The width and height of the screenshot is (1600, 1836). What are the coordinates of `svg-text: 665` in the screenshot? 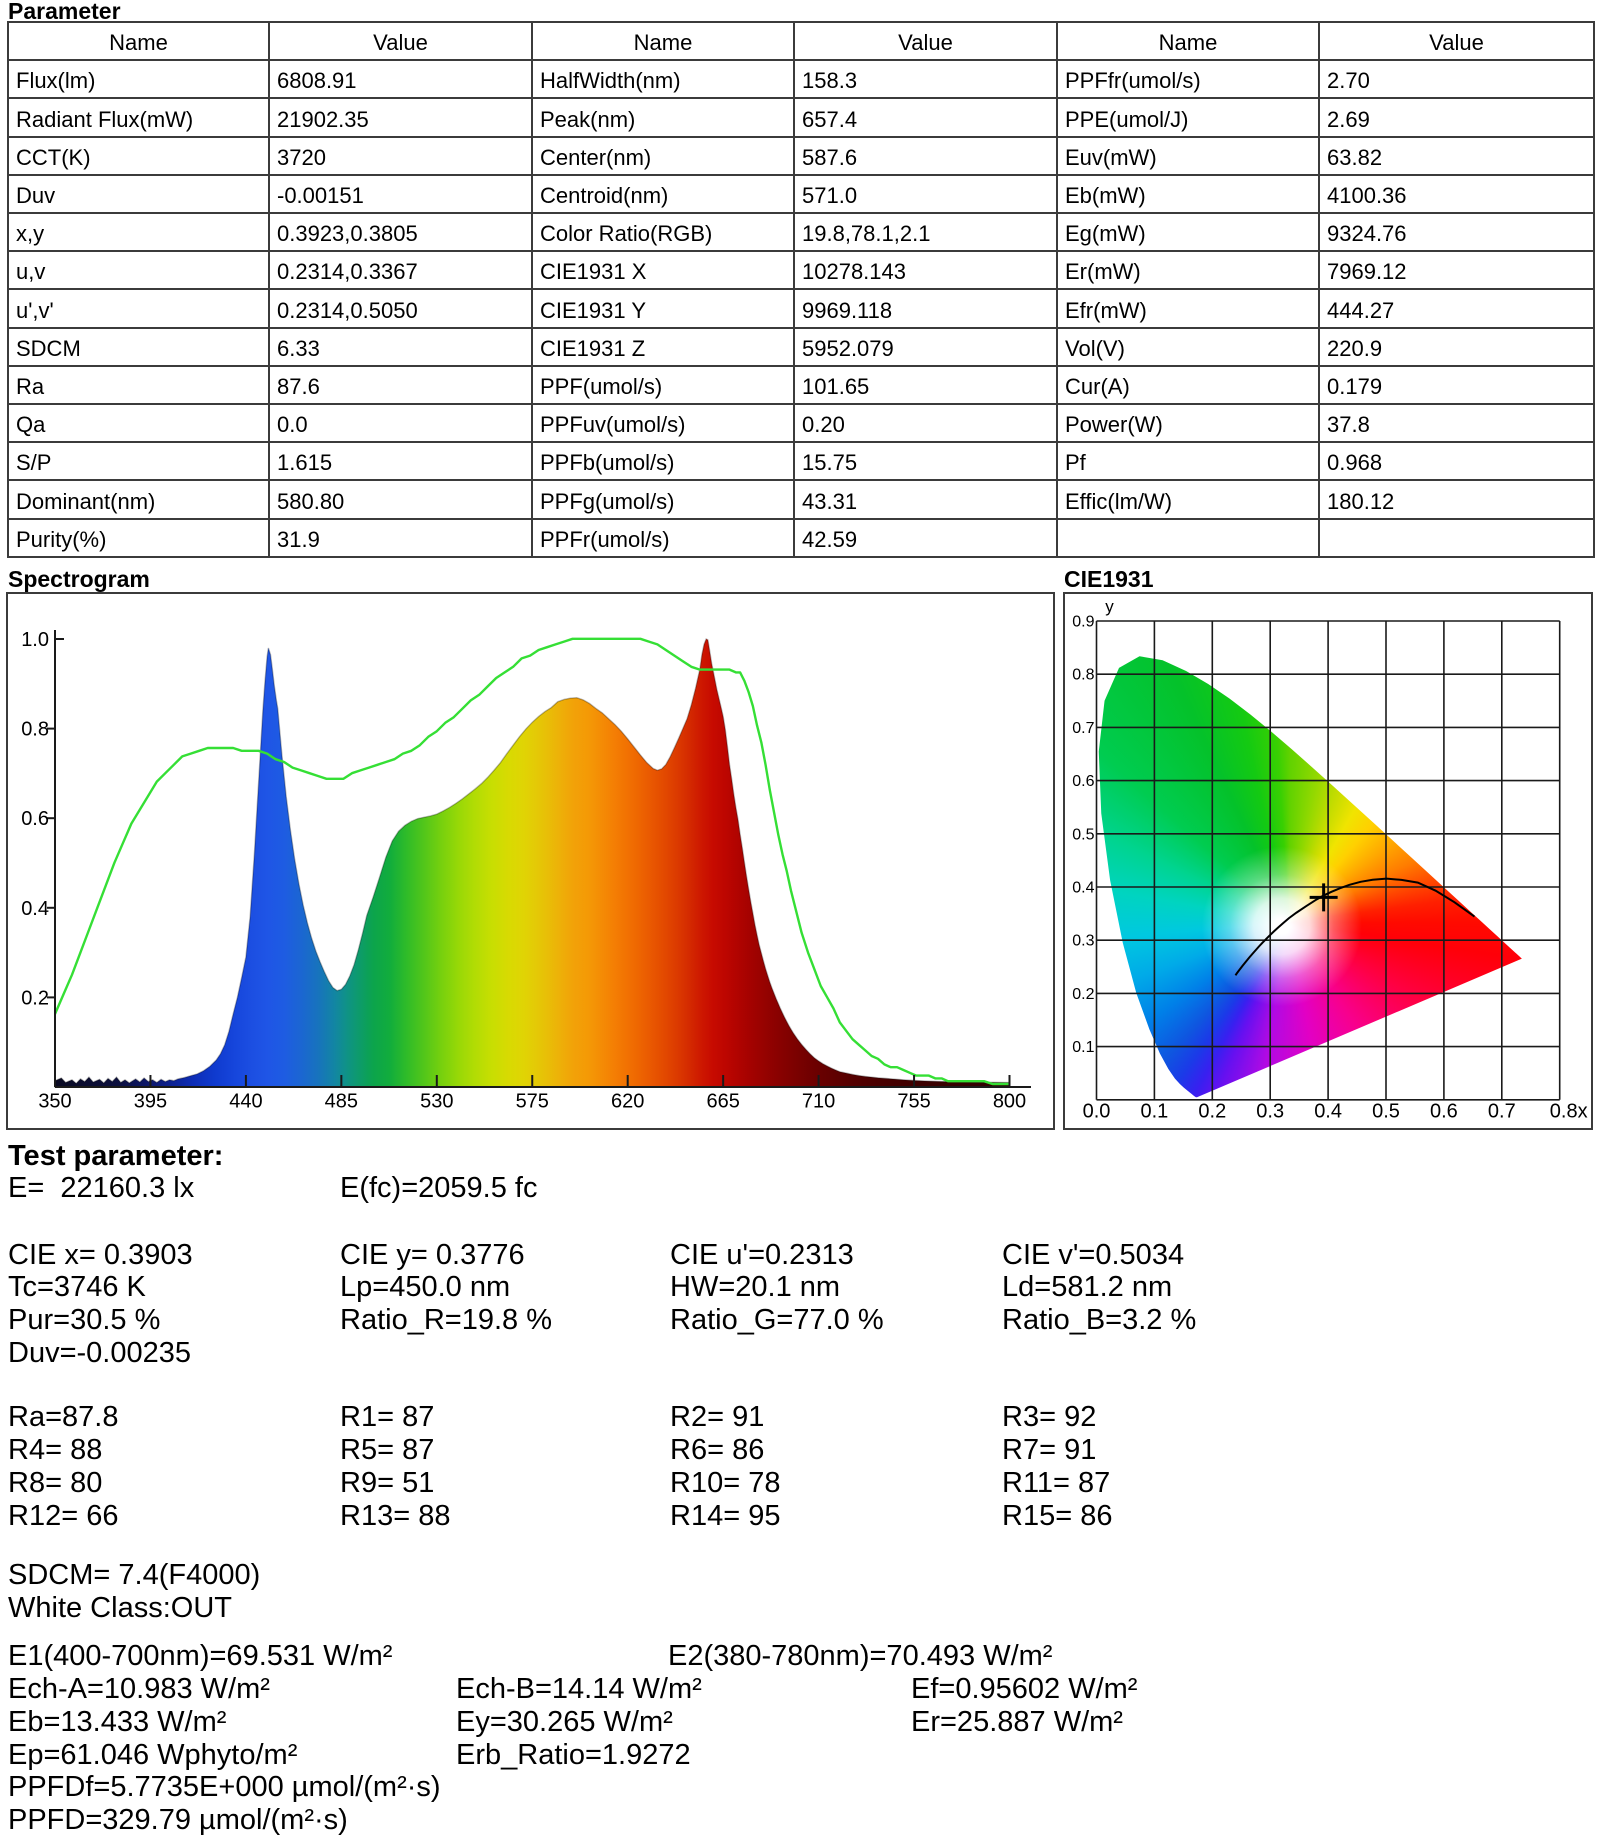 It's located at (722, 1102).